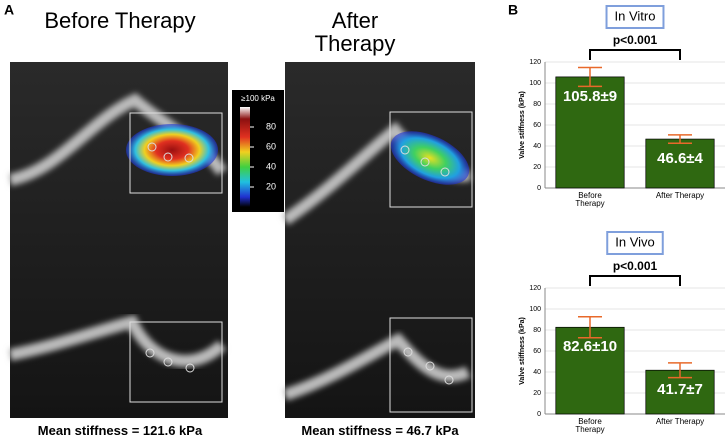 The height and width of the screenshot is (443, 728). I want to click on colorbar-tick-label: 80, so click(271, 126).